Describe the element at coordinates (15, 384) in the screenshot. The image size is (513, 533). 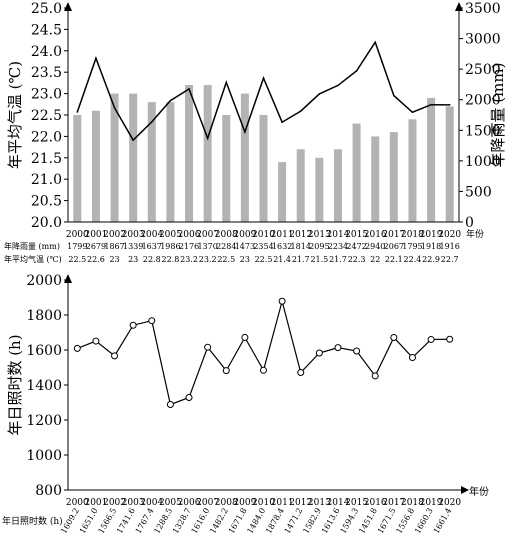
I see `y-axis-title: 年日照时数 (h)` at that location.